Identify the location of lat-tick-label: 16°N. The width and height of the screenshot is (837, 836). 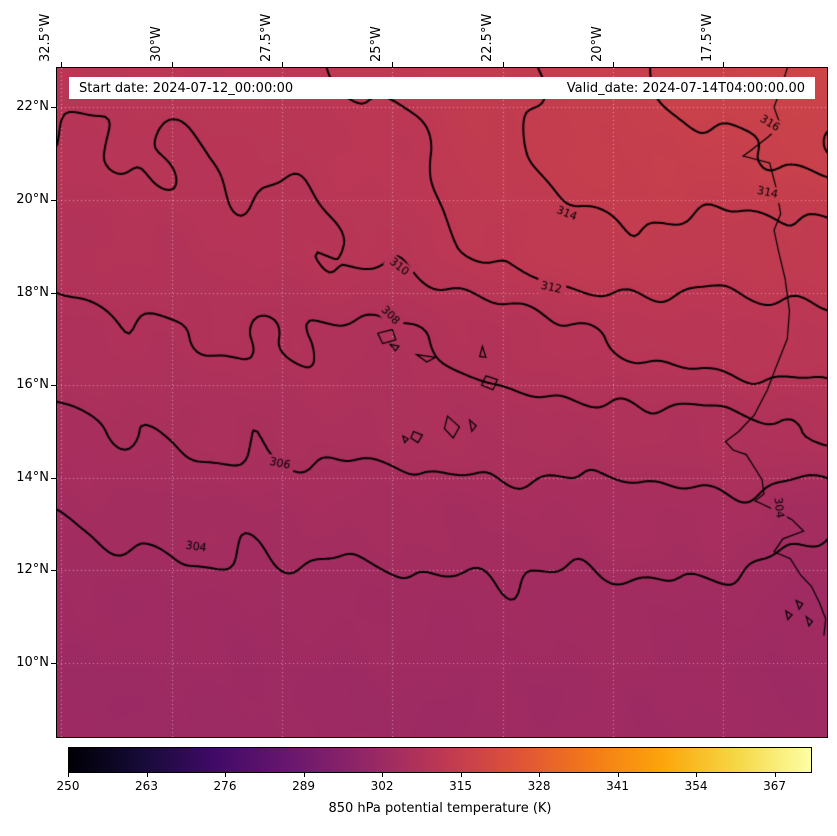
(32, 385).